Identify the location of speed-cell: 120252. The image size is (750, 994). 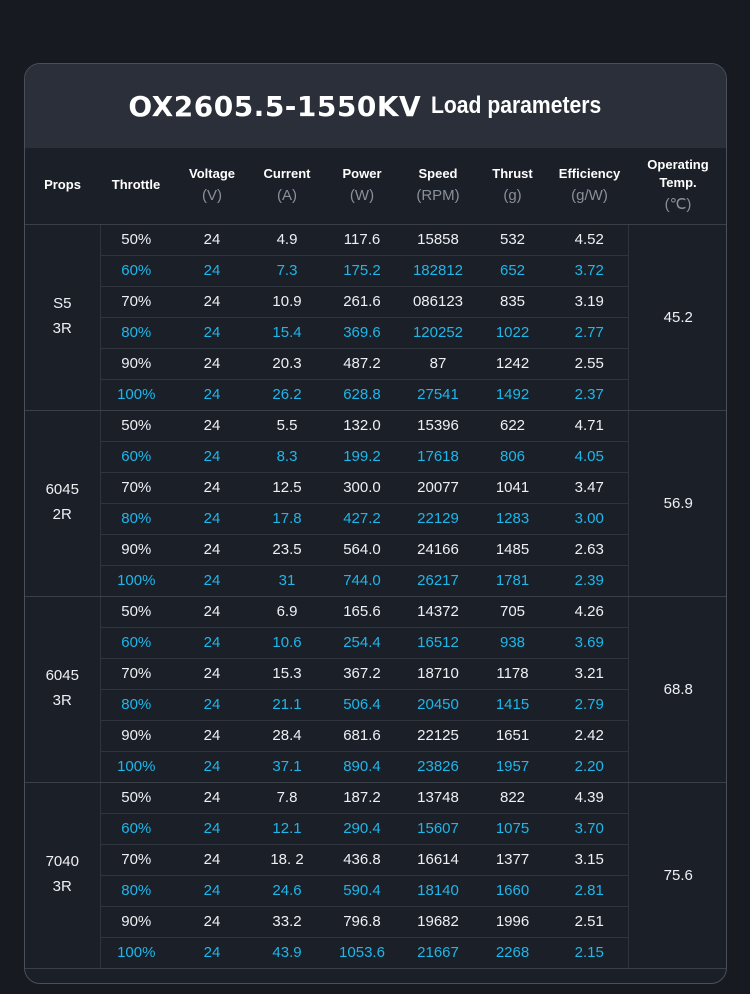
(438, 333).